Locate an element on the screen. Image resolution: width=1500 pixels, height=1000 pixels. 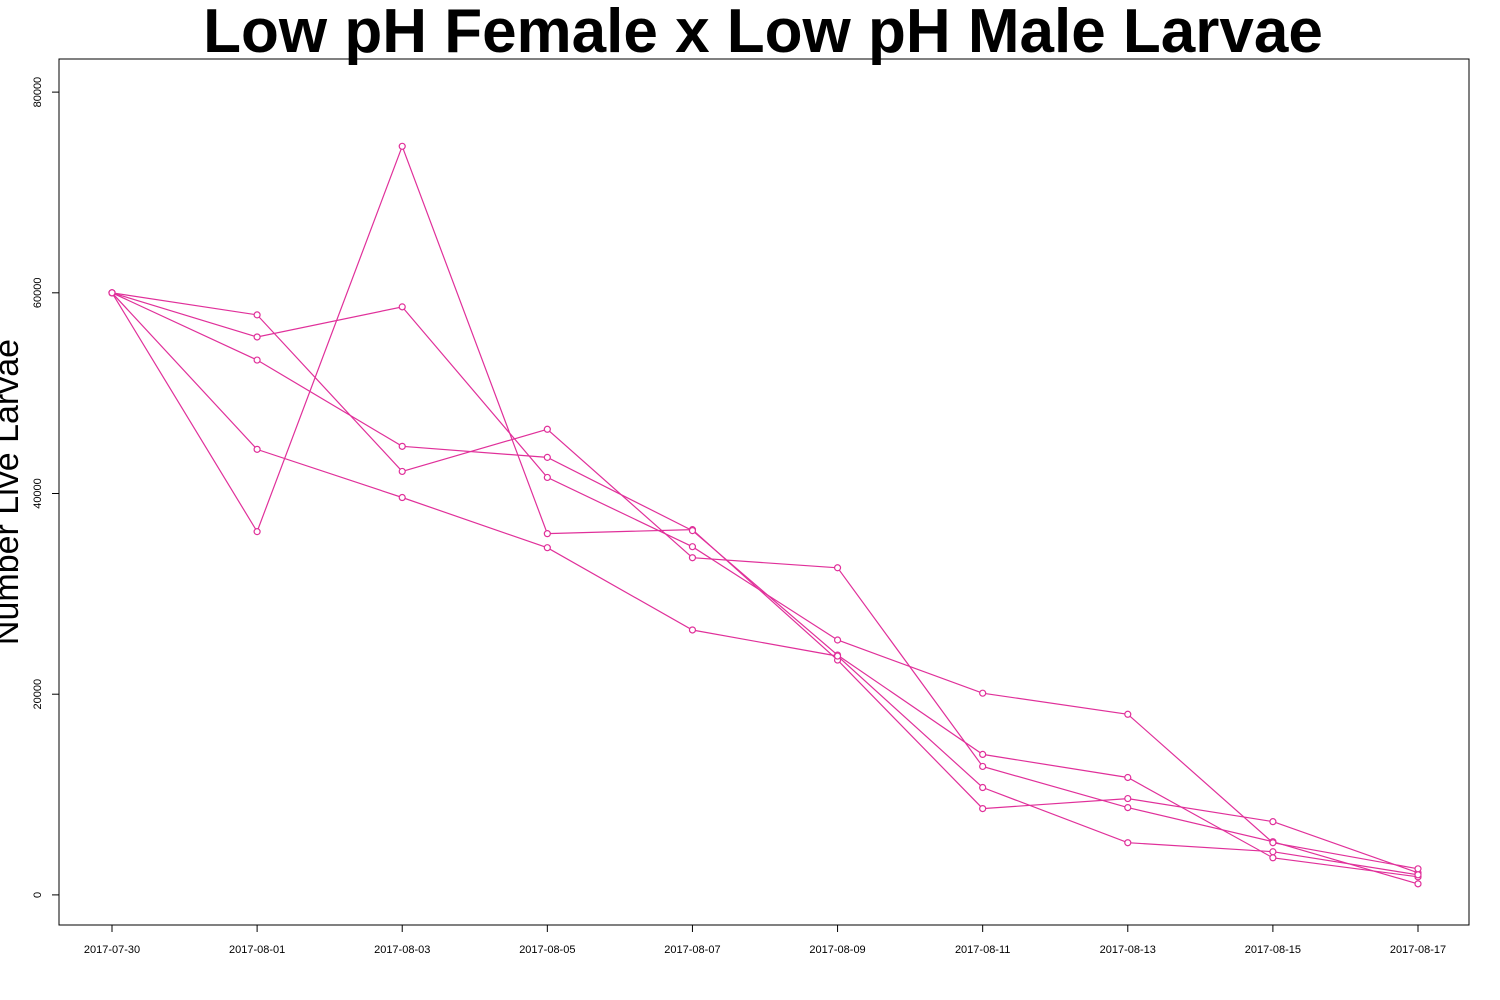
y-tick-label: 20000 is located at coordinates (38, 694).